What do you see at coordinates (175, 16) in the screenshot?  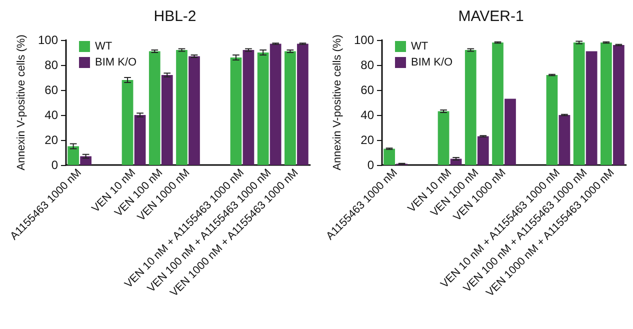 I see `chart-title: HBL-2` at bounding box center [175, 16].